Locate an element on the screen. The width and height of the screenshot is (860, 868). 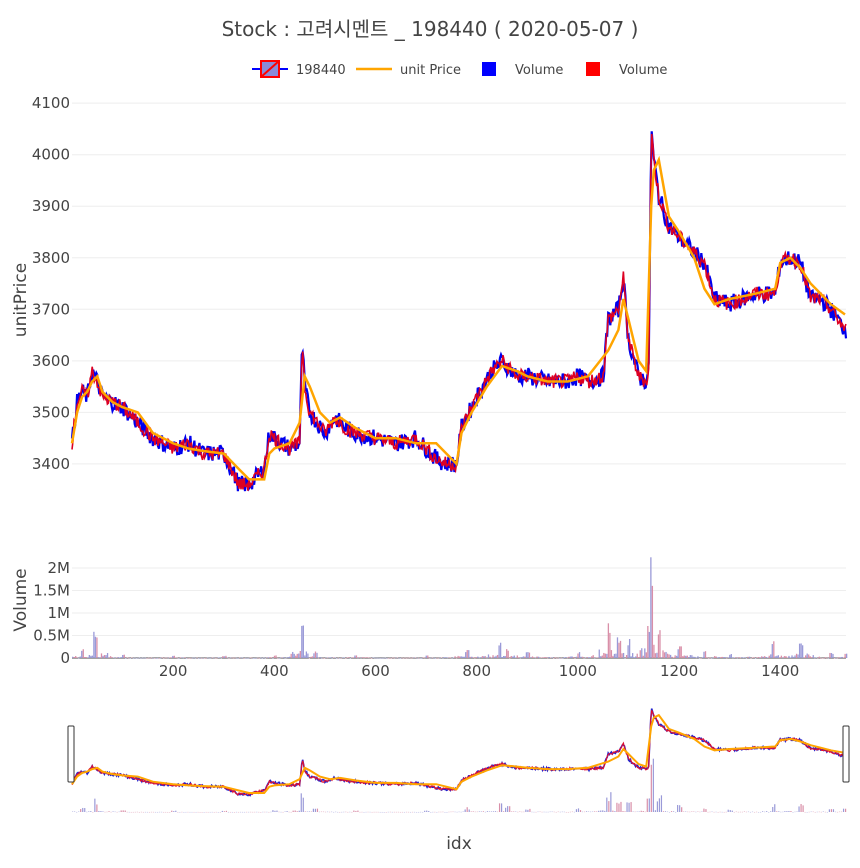
range-slider is located at coordinates (458, 756).